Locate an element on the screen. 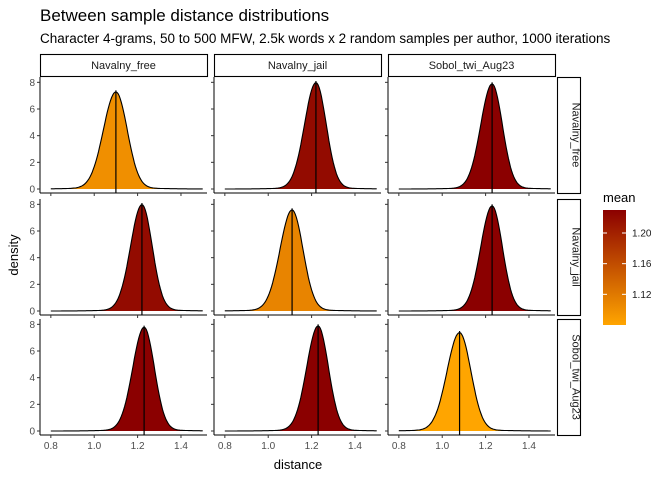 The image size is (672, 480). col-strip-label: Sobol_twi_Aug23 is located at coordinates (472, 66).